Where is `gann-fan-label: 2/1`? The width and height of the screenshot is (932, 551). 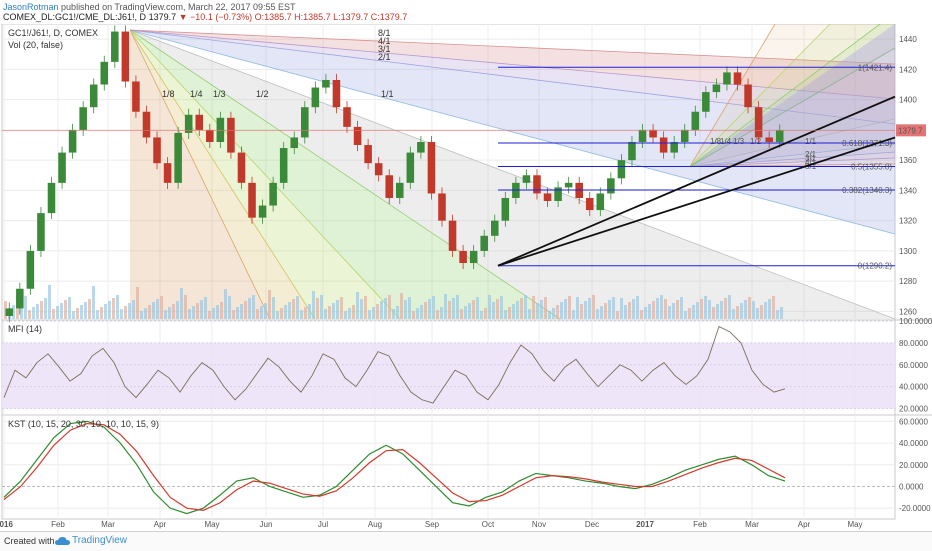
gann-fan-label: 2/1 is located at coordinates (384, 57).